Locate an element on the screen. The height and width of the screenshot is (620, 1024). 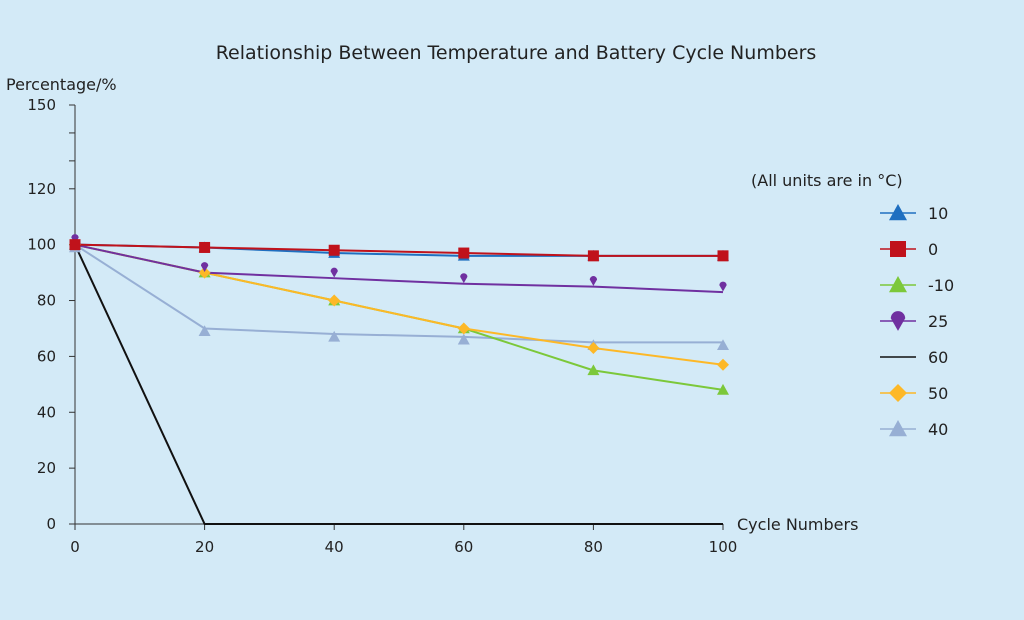
x-tick-label: 80 is located at coordinates (593, 547).